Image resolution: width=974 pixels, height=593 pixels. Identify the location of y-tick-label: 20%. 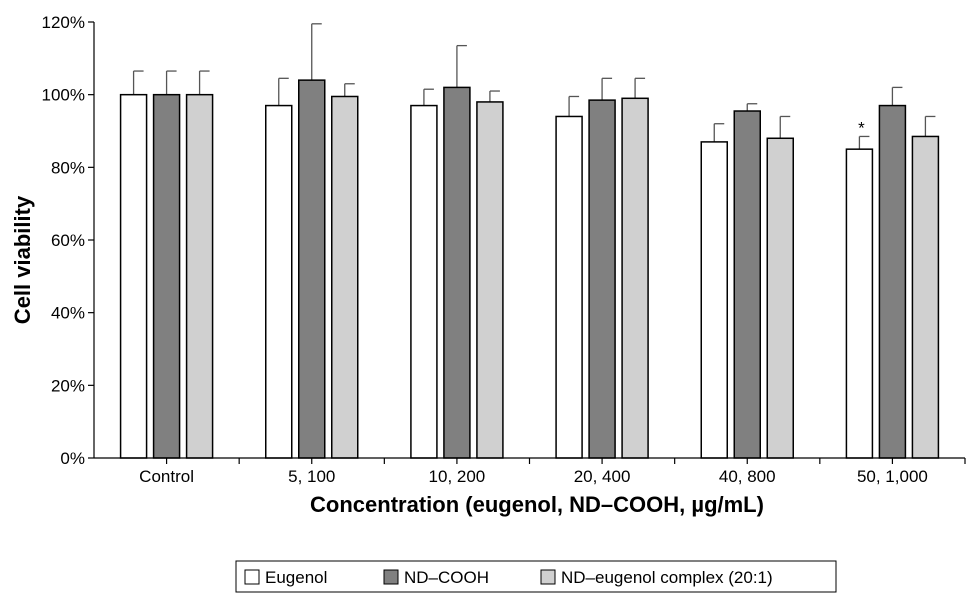
(68, 385).